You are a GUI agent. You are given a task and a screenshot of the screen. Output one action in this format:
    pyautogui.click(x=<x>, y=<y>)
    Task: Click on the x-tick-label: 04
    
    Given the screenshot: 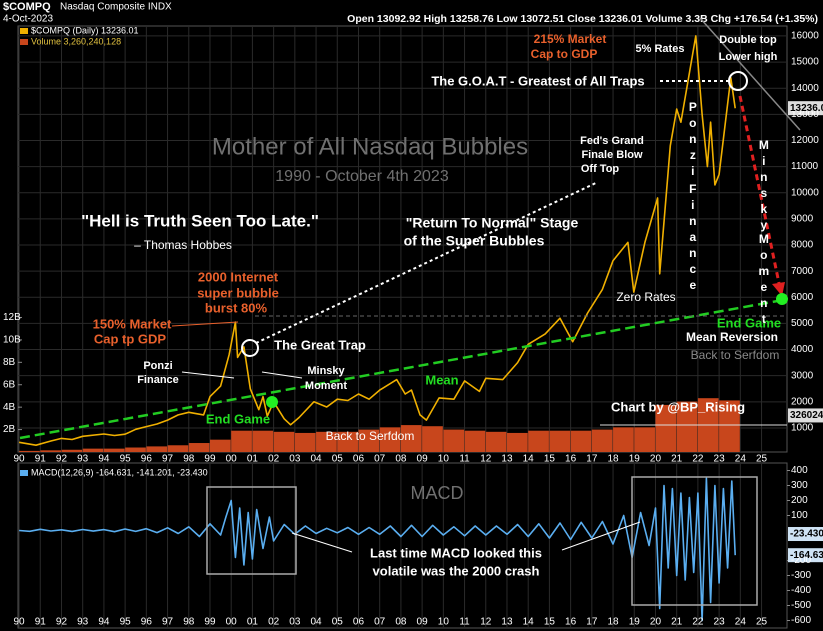 What is the action you would take?
    pyautogui.click(x=316, y=622)
    